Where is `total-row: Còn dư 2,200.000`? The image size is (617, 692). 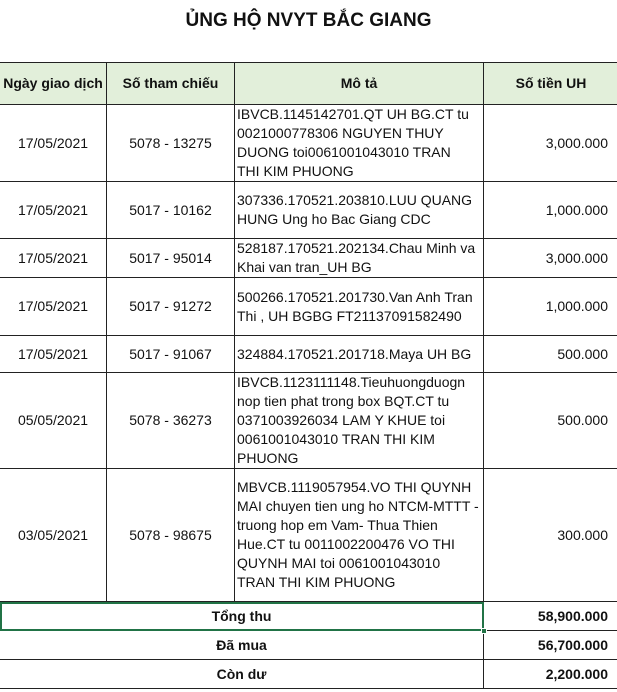 total-row: Còn dư 2,200.000 is located at coordinates (308, 674).